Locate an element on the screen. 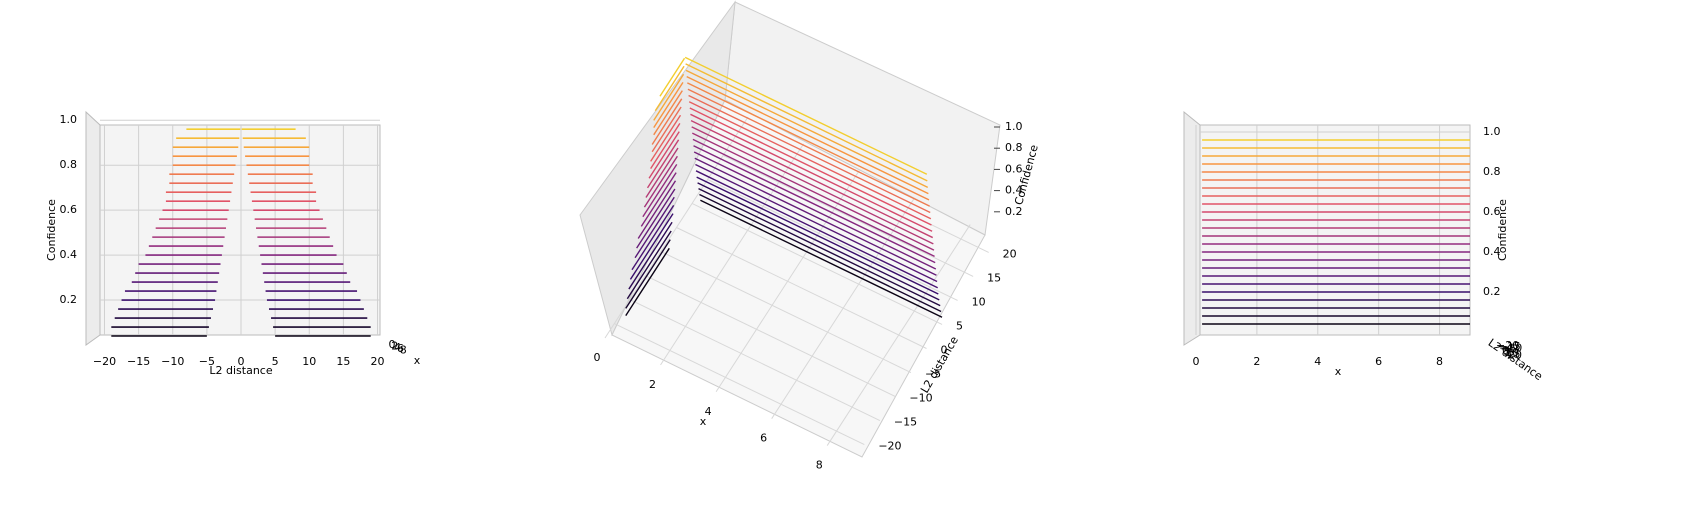 This screenshot has height=506, width=1688. x-tick-label: 2 is located at coordinates (652, 384).